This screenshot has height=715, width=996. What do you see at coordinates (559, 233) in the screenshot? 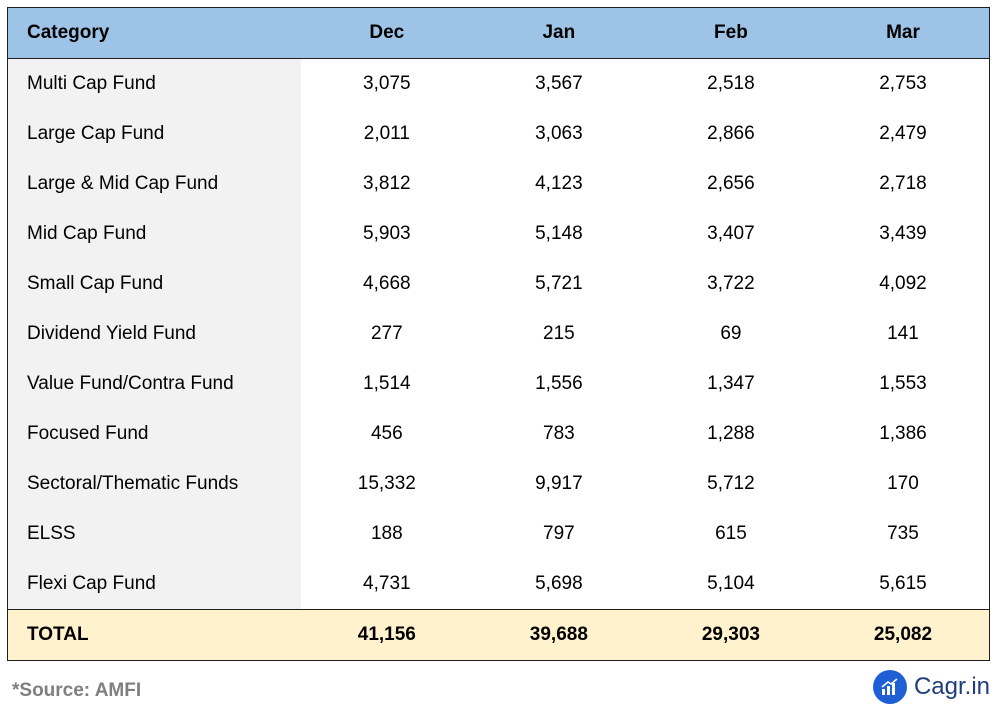
I see `value-cell: 5,148` at bounding box center [559, 233].